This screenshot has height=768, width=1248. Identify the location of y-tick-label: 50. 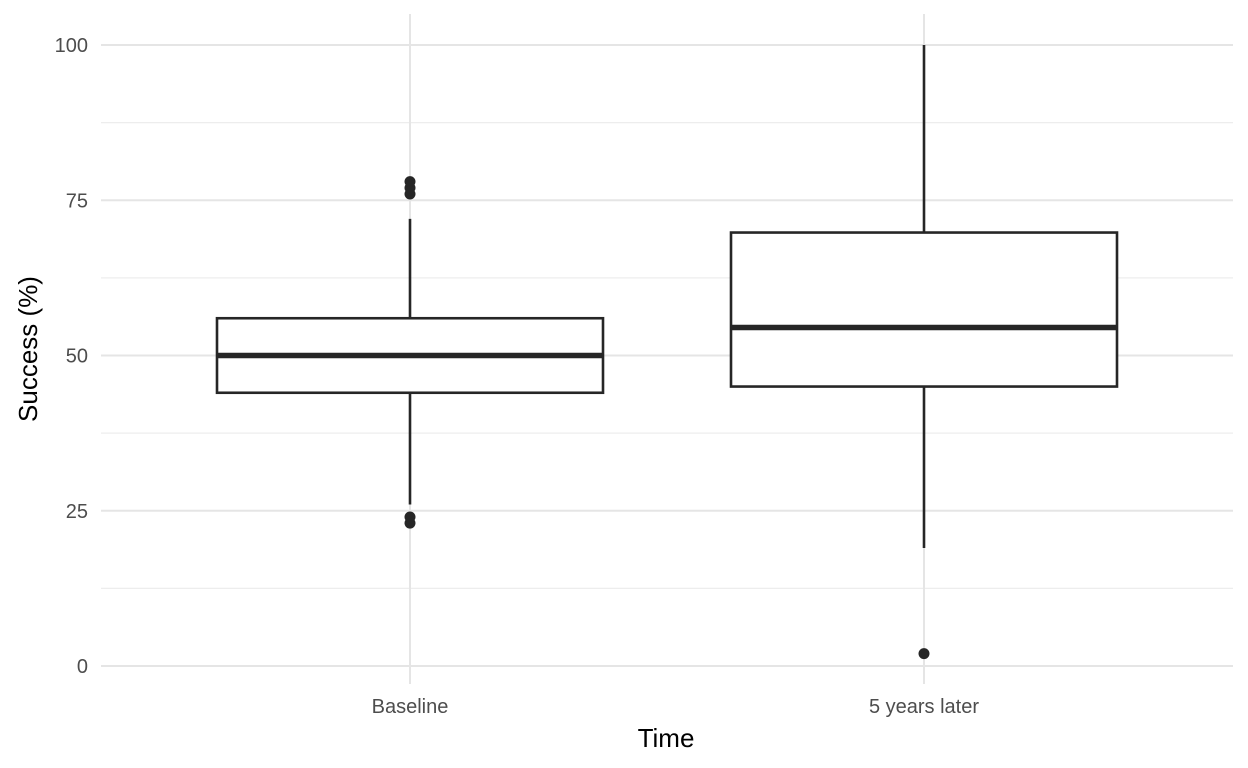
(77, 357).